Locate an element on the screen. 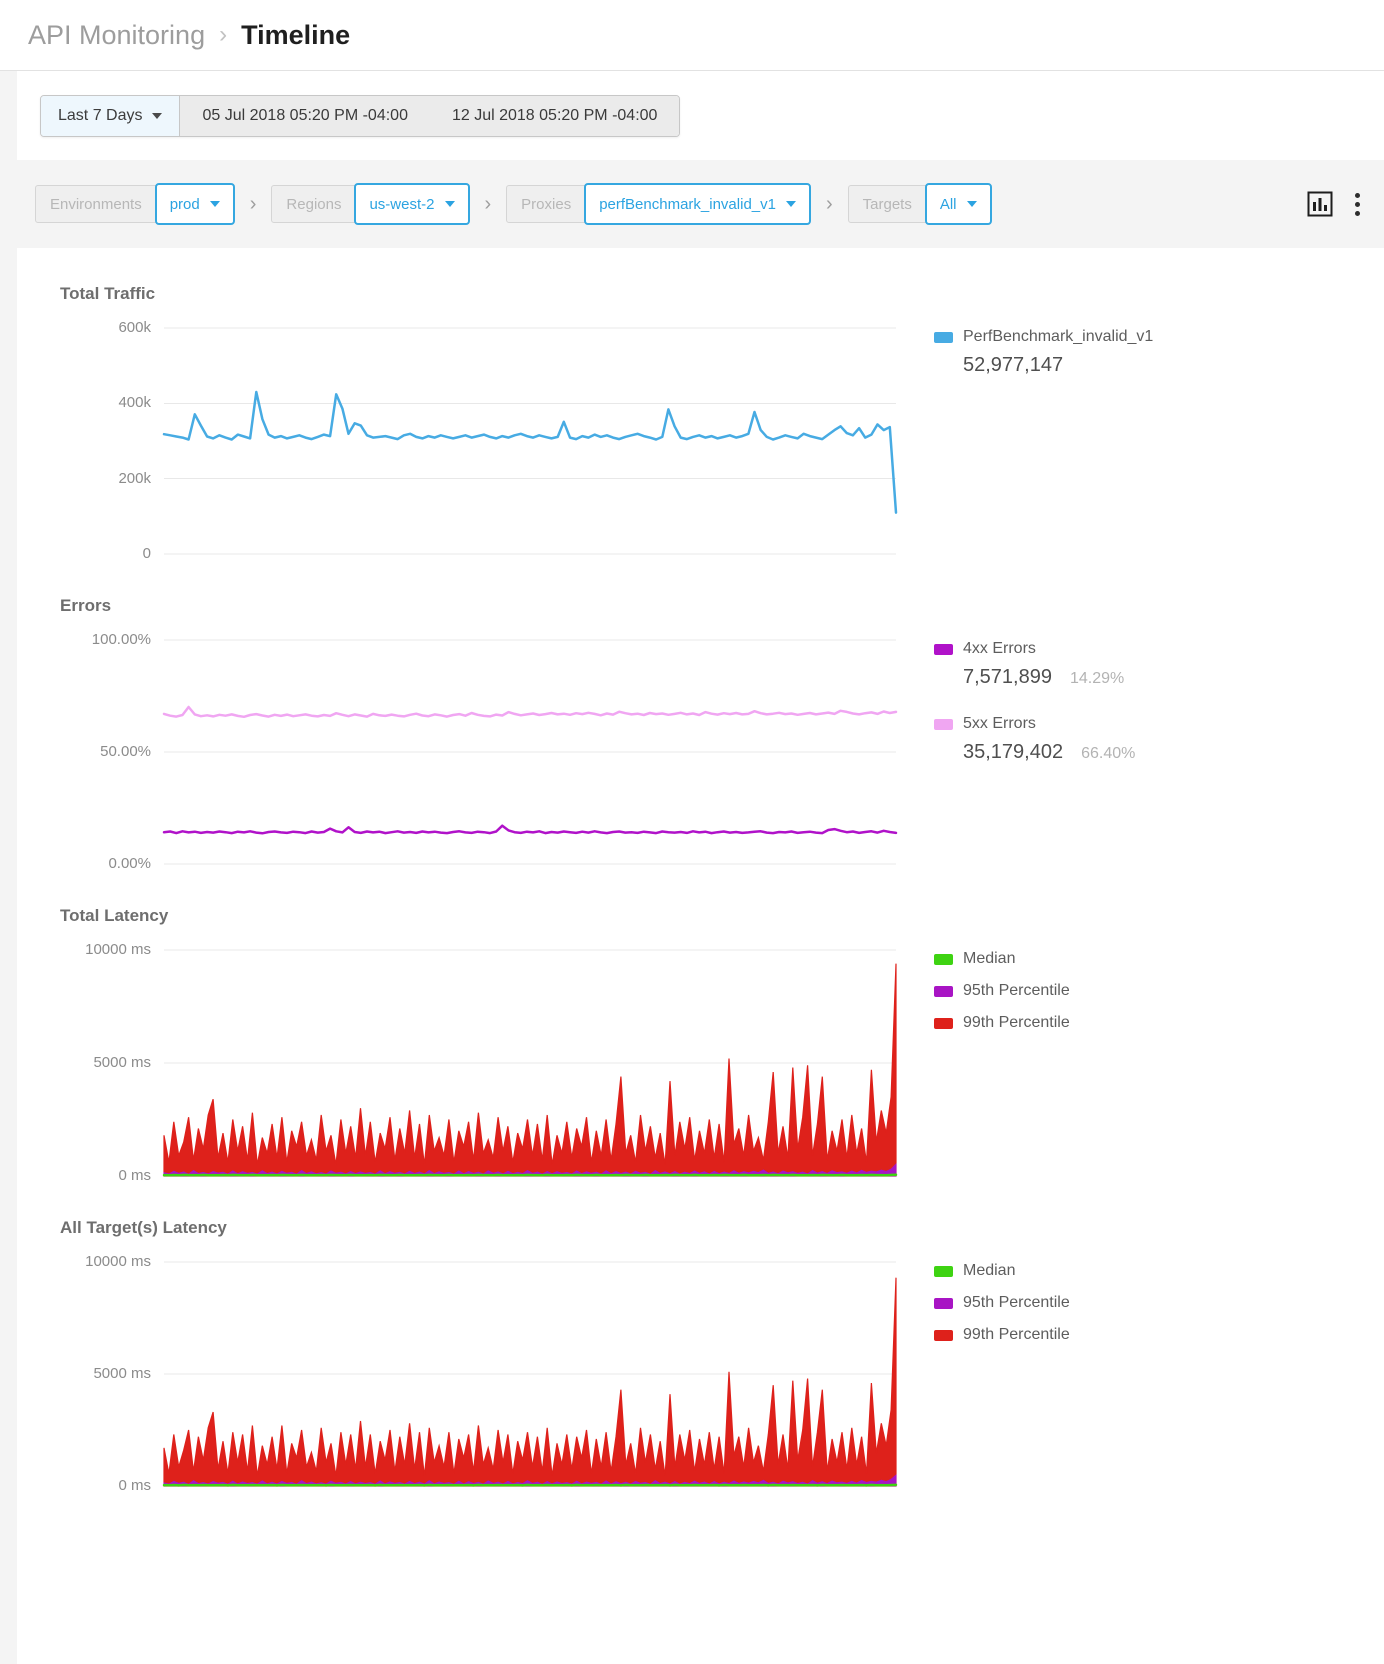 Image resolution: width=1384 pixels, height=1664 pixels. chart-title: Total Latency is located at coordinates (114, 915).